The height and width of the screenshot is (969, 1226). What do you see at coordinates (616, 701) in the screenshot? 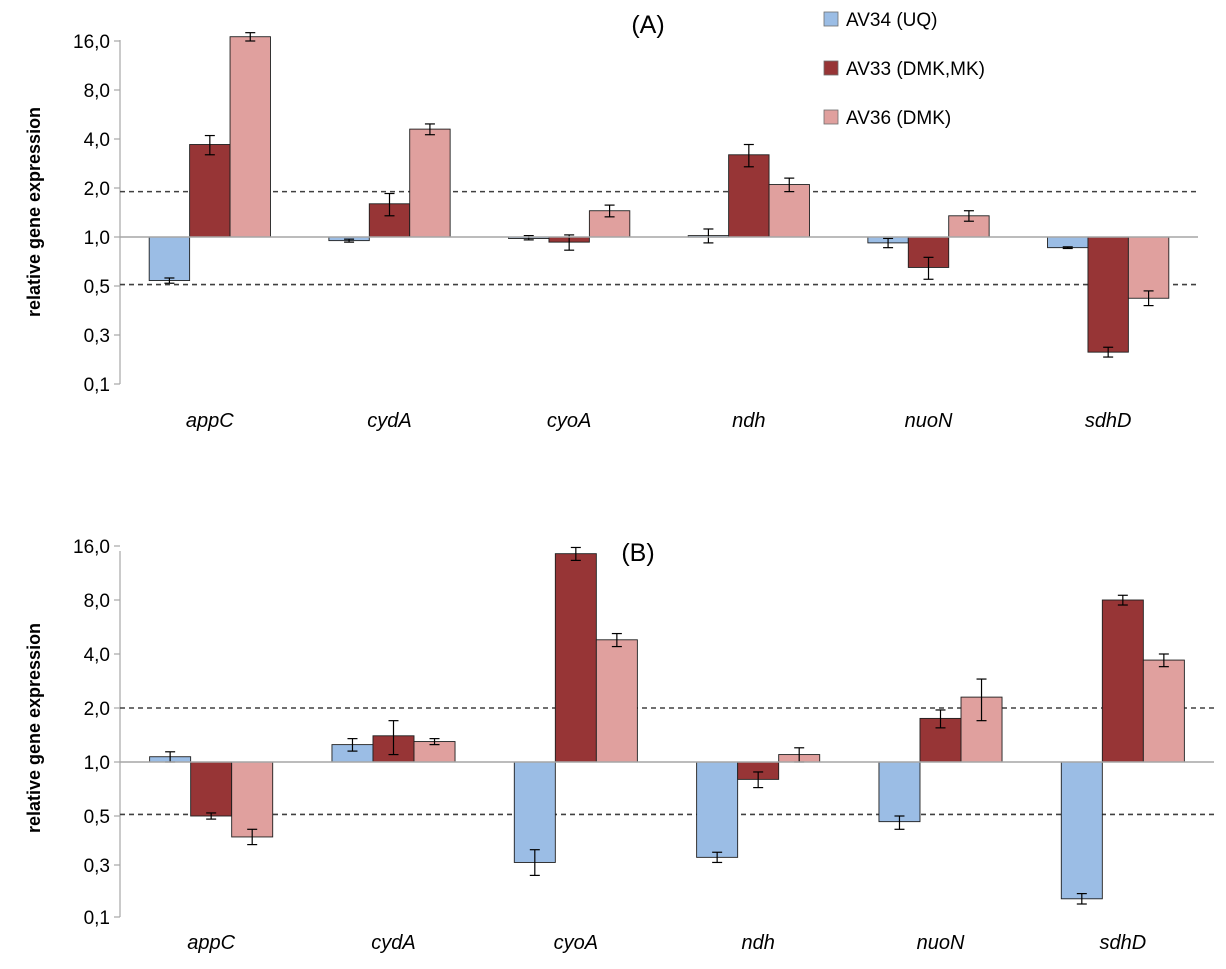
I see `bar-av36-cyoA` at bounding box center [616, 701].